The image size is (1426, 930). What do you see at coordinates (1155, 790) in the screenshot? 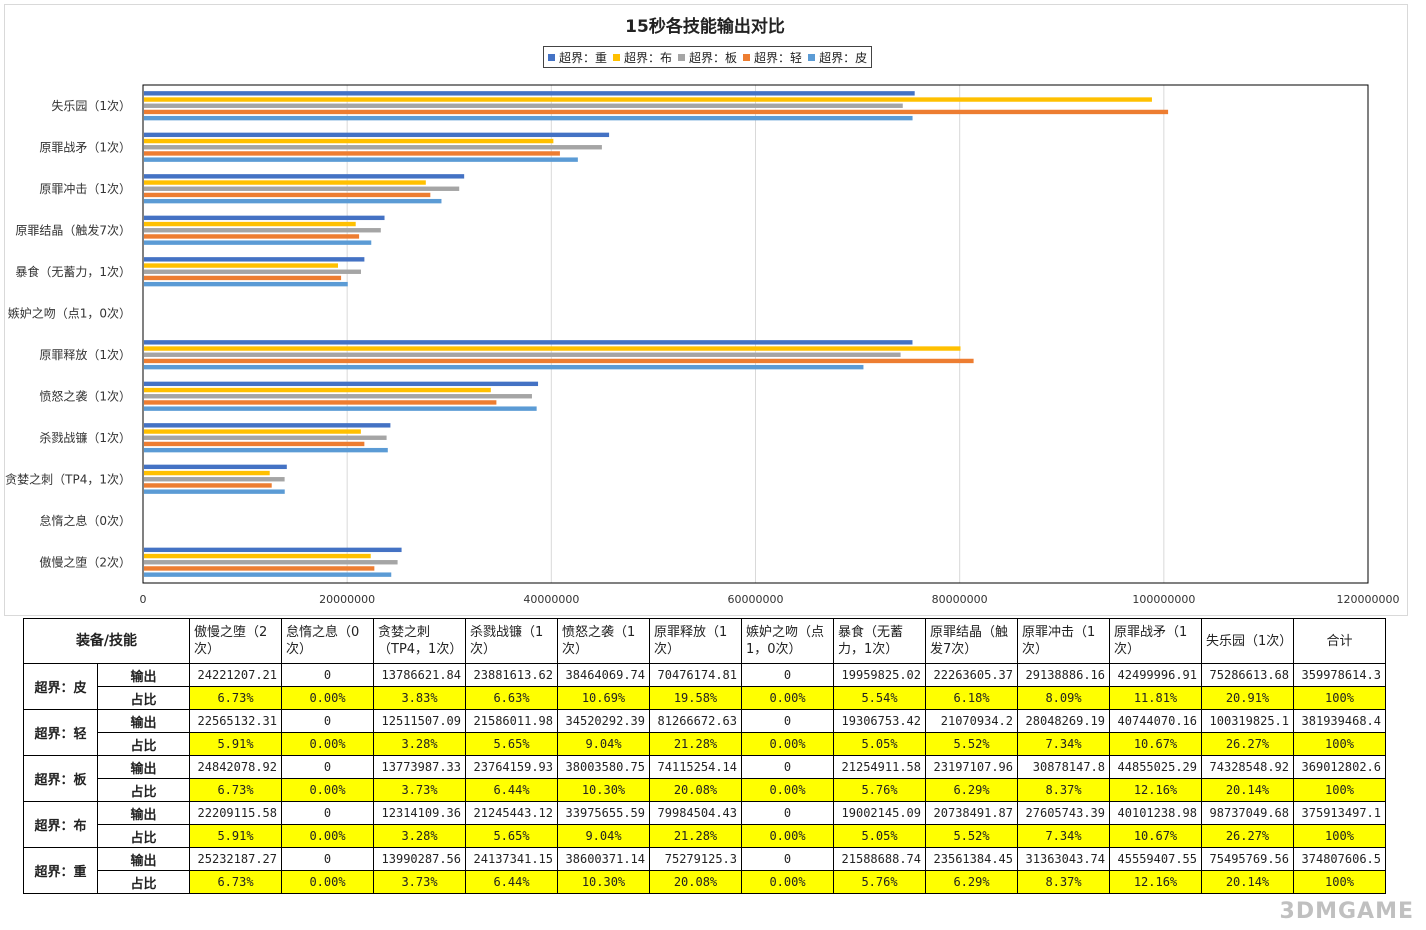
I see `ratio-cell: 12.16%` at bounding box center [1155, 790].